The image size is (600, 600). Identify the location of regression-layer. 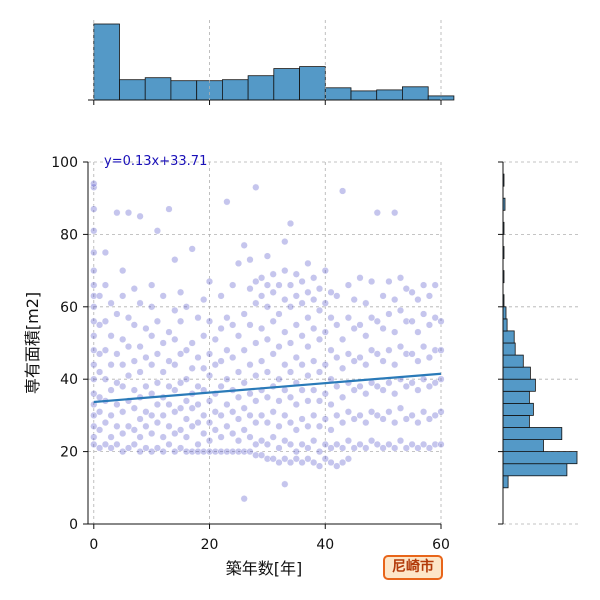
(267, 388).